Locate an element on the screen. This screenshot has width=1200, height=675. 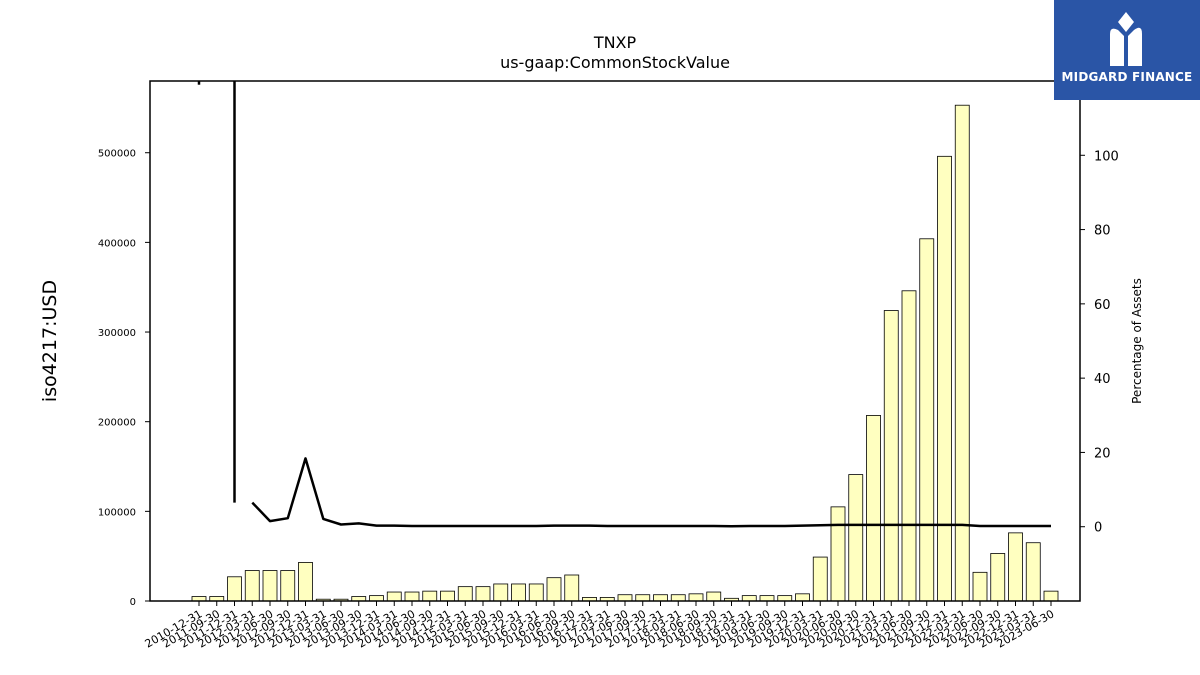
y-tick-label: 100000 is located at coordinates (117, 512).